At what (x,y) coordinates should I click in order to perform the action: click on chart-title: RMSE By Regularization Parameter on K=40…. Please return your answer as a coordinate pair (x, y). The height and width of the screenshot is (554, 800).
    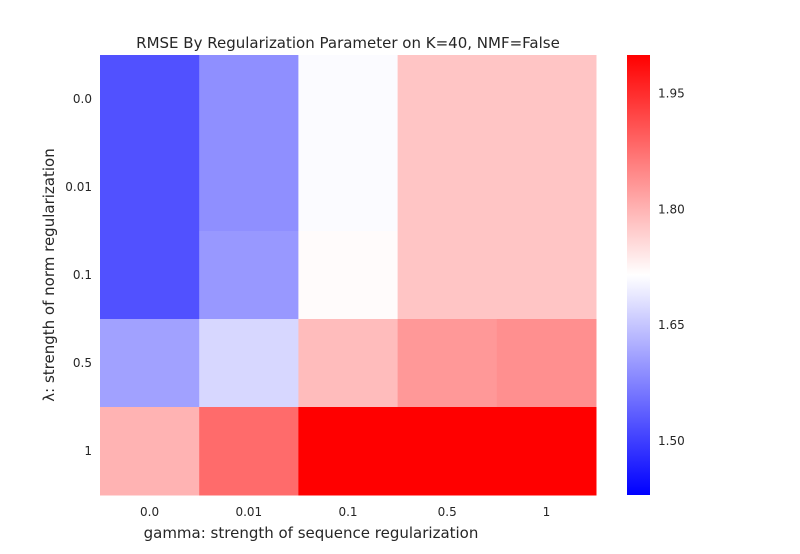
    Looking at the image, I should click on (348, 43).